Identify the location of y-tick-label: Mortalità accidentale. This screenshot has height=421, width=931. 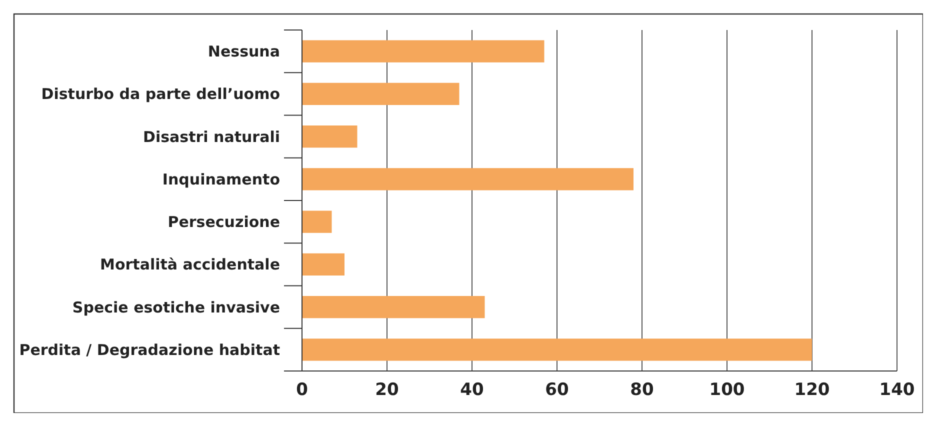
(190, 265).